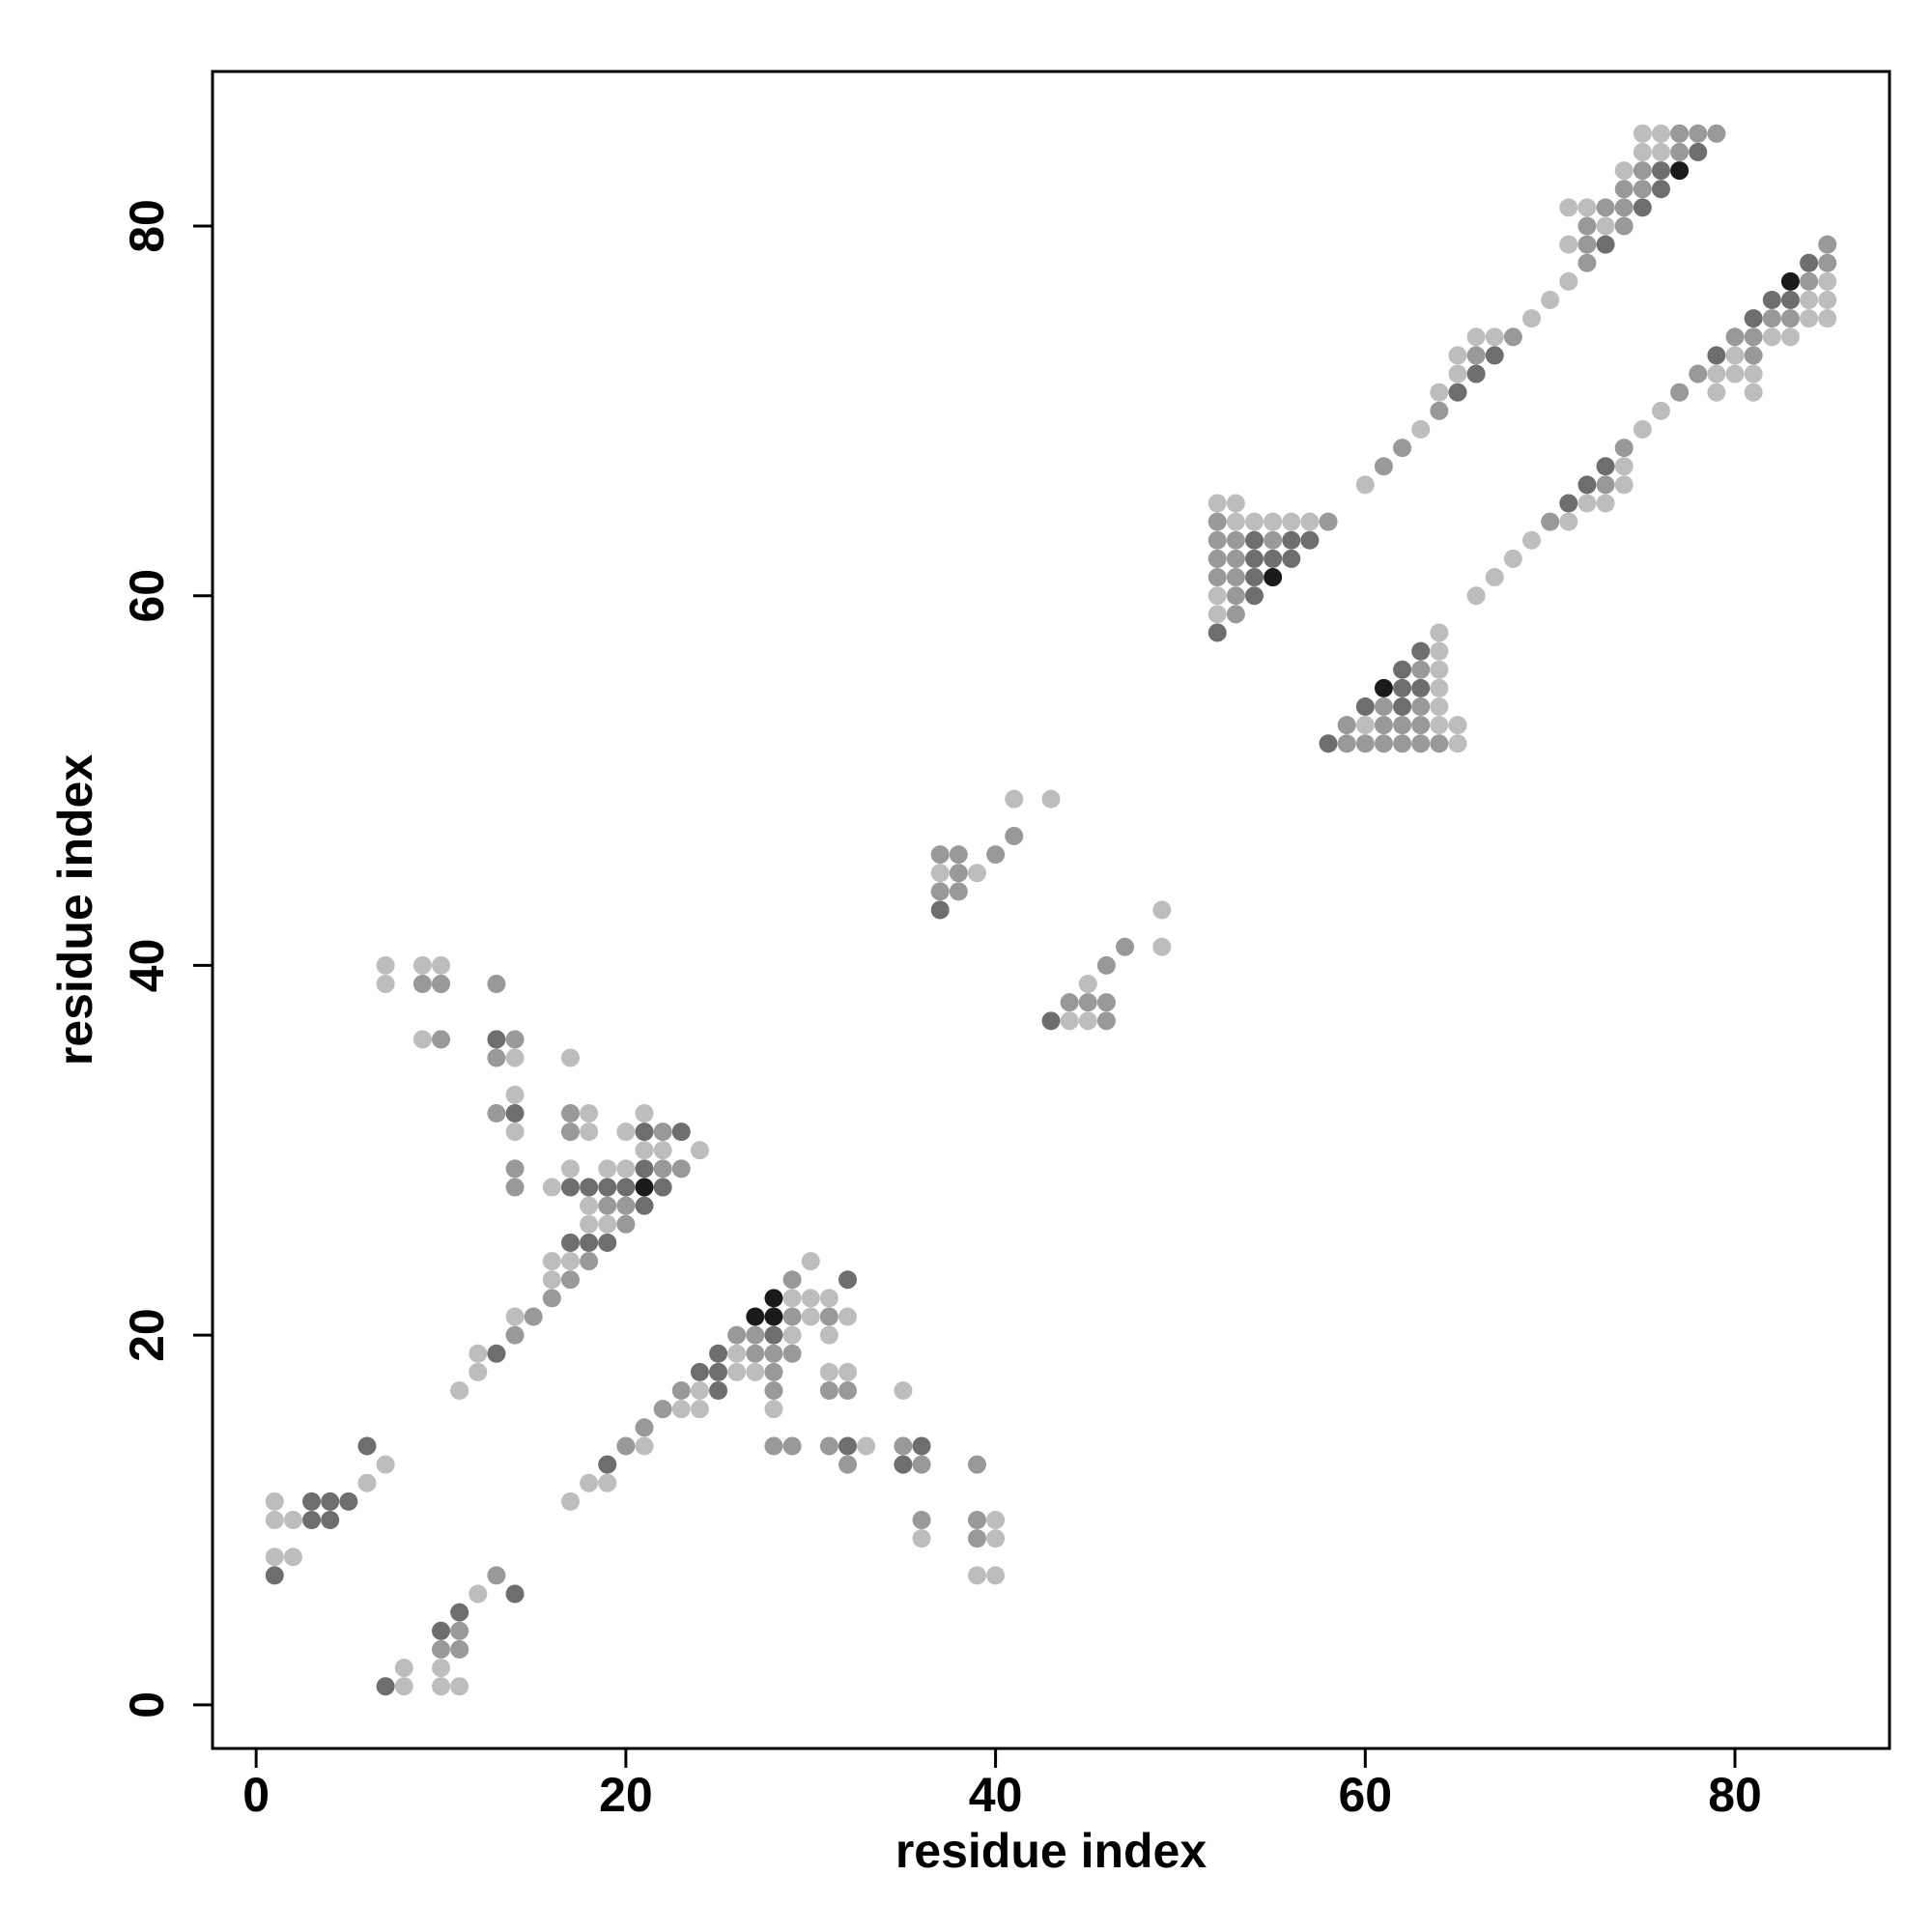  Describe the element at coordinates (147, 1705) in the screenshot. I see `y-tick-label: 0` at that location.